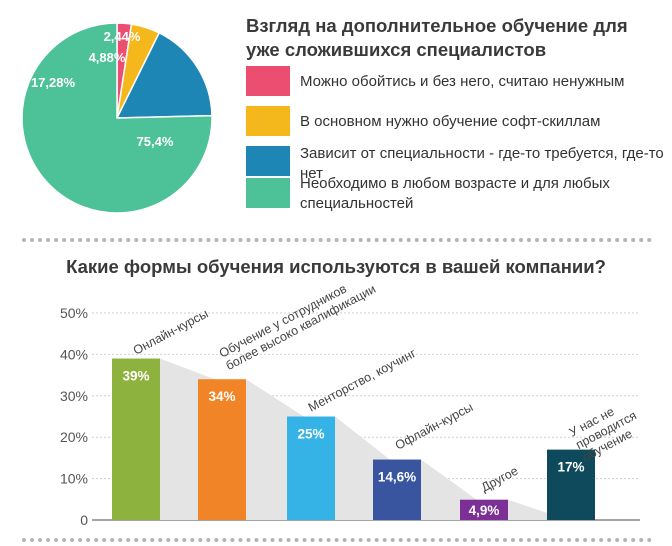 The image size is (672, 546). Describe the element at coordinates (337, 240) in the screenshot. I see `section-divider` at that location.